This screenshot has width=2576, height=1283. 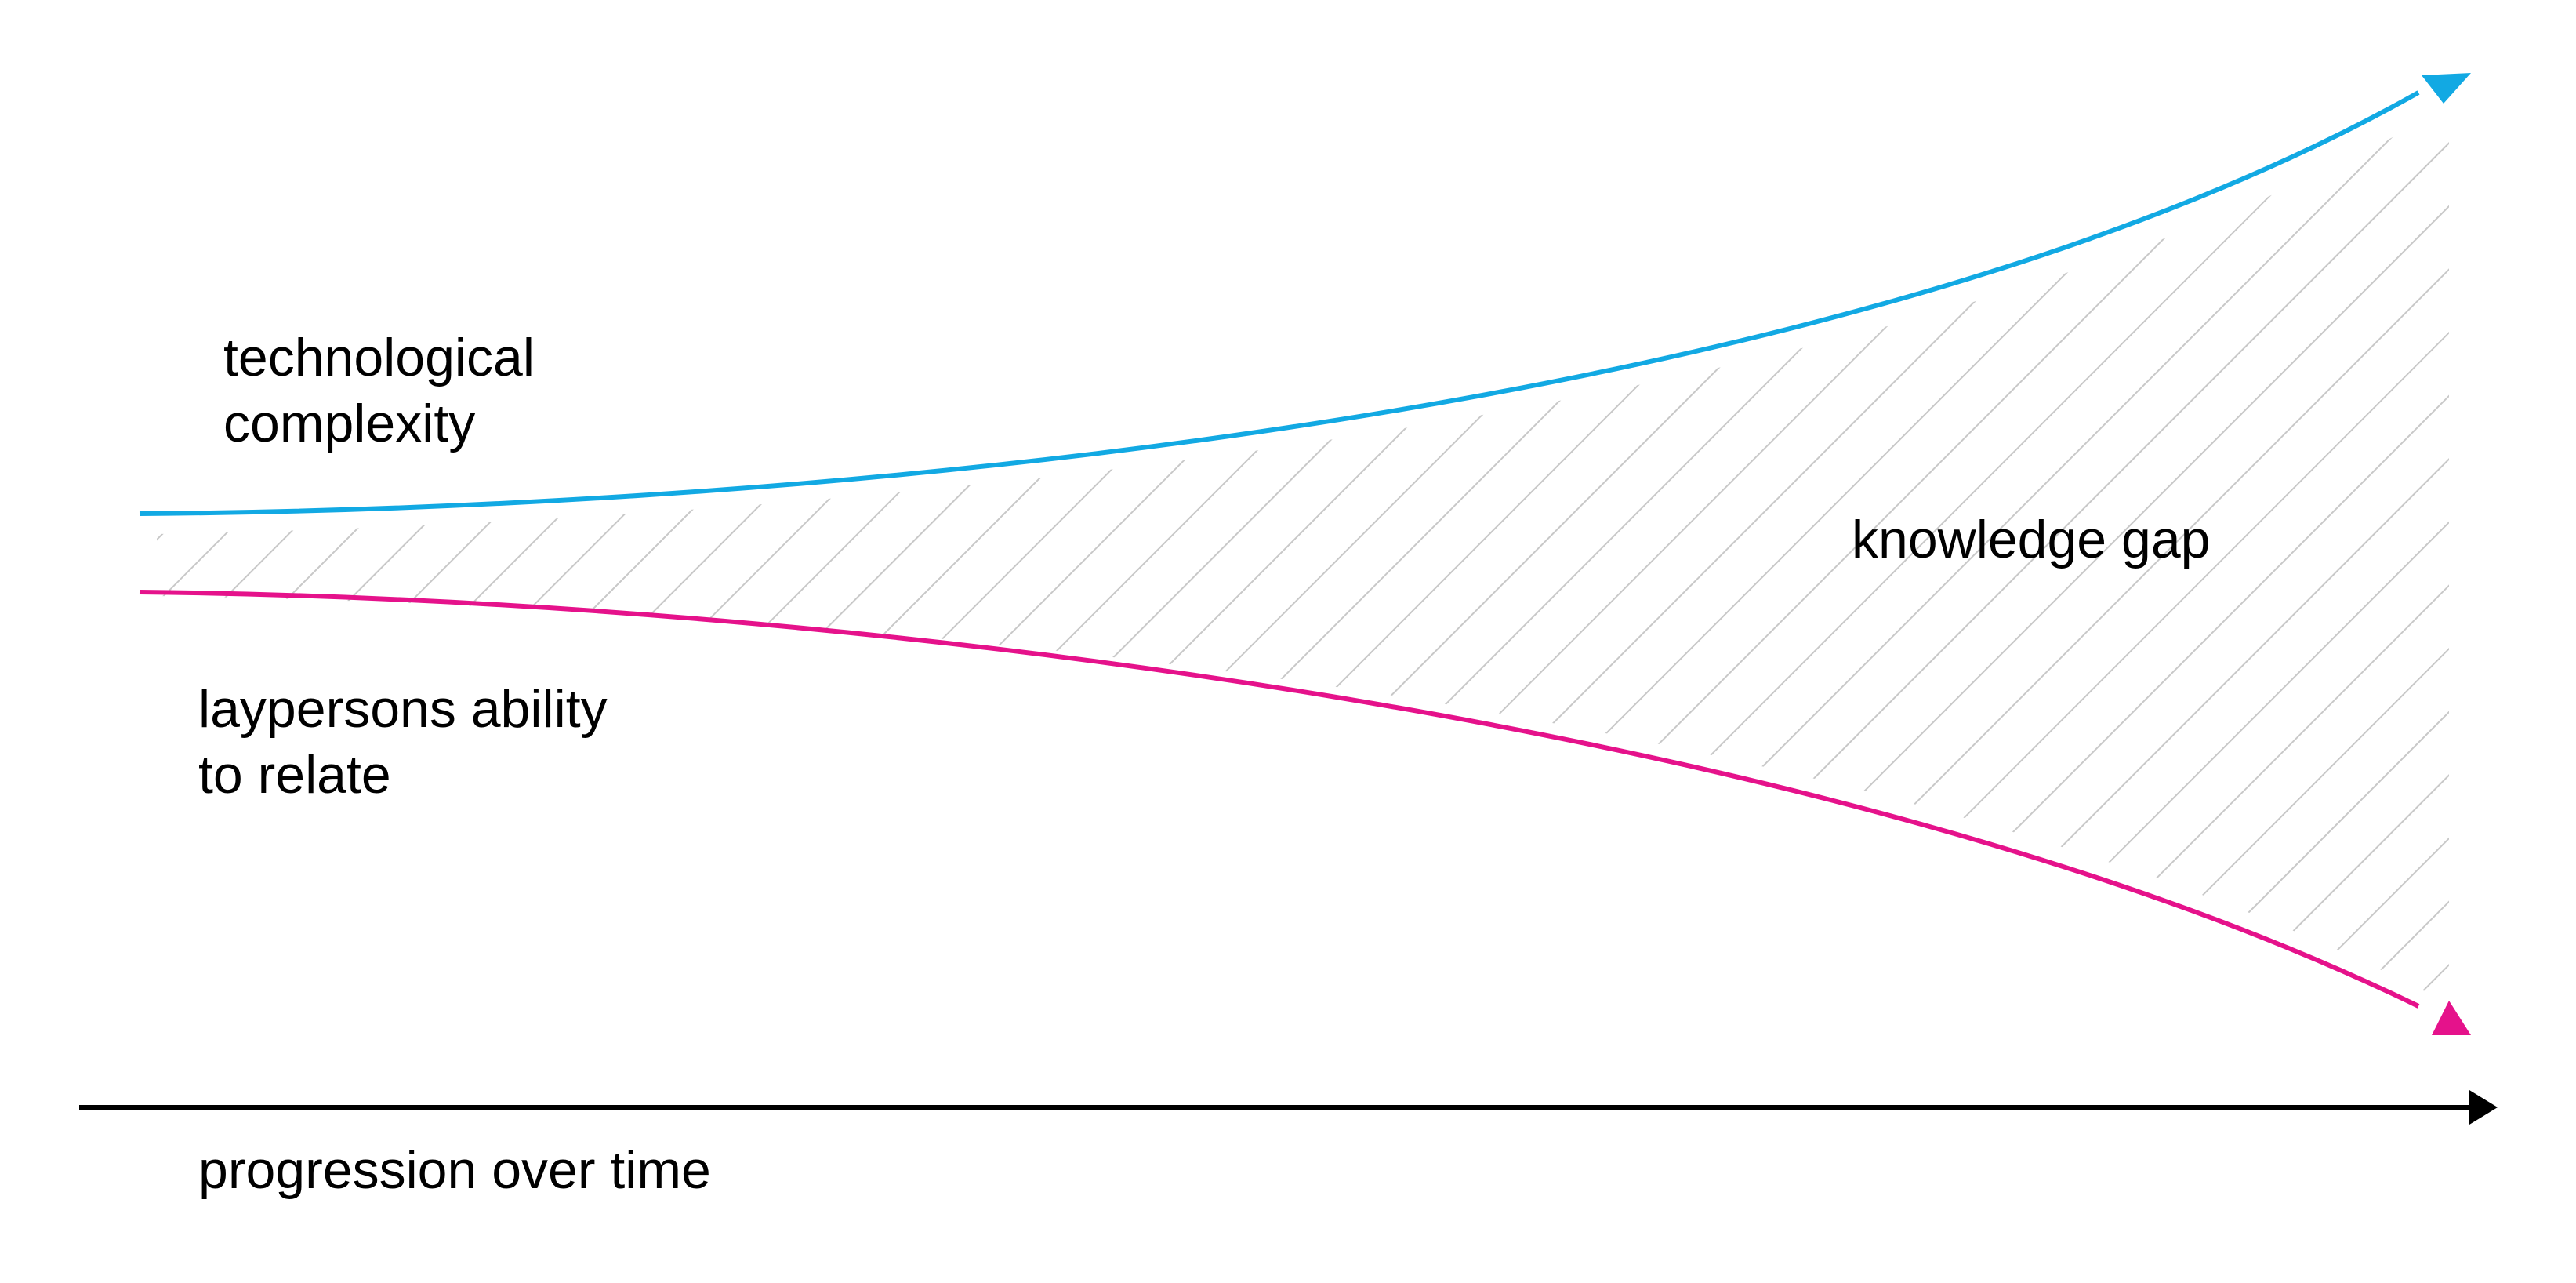 What do you see at coordinates (379, 358) in the screenshot?
I see `technological-complexity-label-line-1: technological` at bounding box center [379, 358].